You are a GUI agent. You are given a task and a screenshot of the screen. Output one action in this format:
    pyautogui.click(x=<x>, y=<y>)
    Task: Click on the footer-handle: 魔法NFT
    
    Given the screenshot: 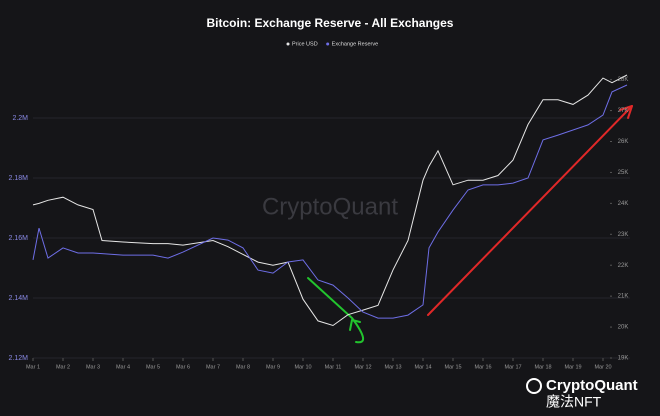 What is the action you would take?
    pyautogui.click(x=574, y=402)
    